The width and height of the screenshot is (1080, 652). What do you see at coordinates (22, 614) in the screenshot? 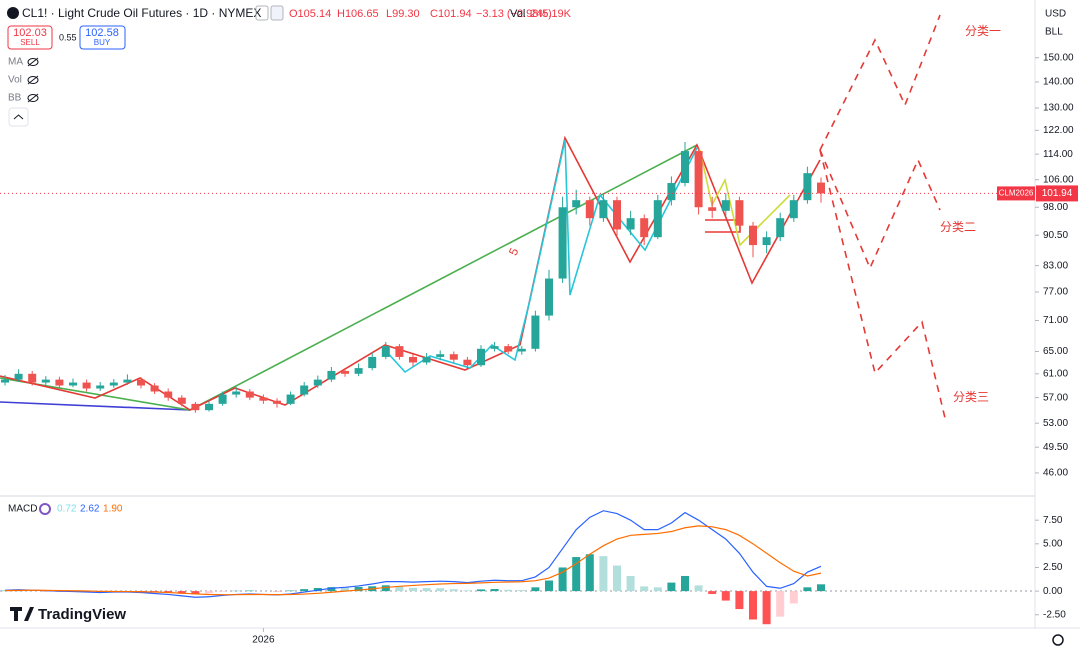
I see `logo-mark` at bounding box center [22, 614].